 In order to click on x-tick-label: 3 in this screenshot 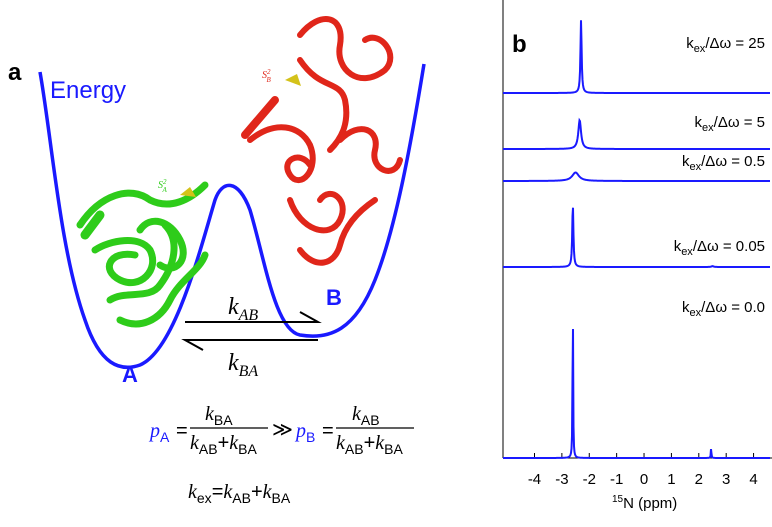, I will do `click(726, 479)`.